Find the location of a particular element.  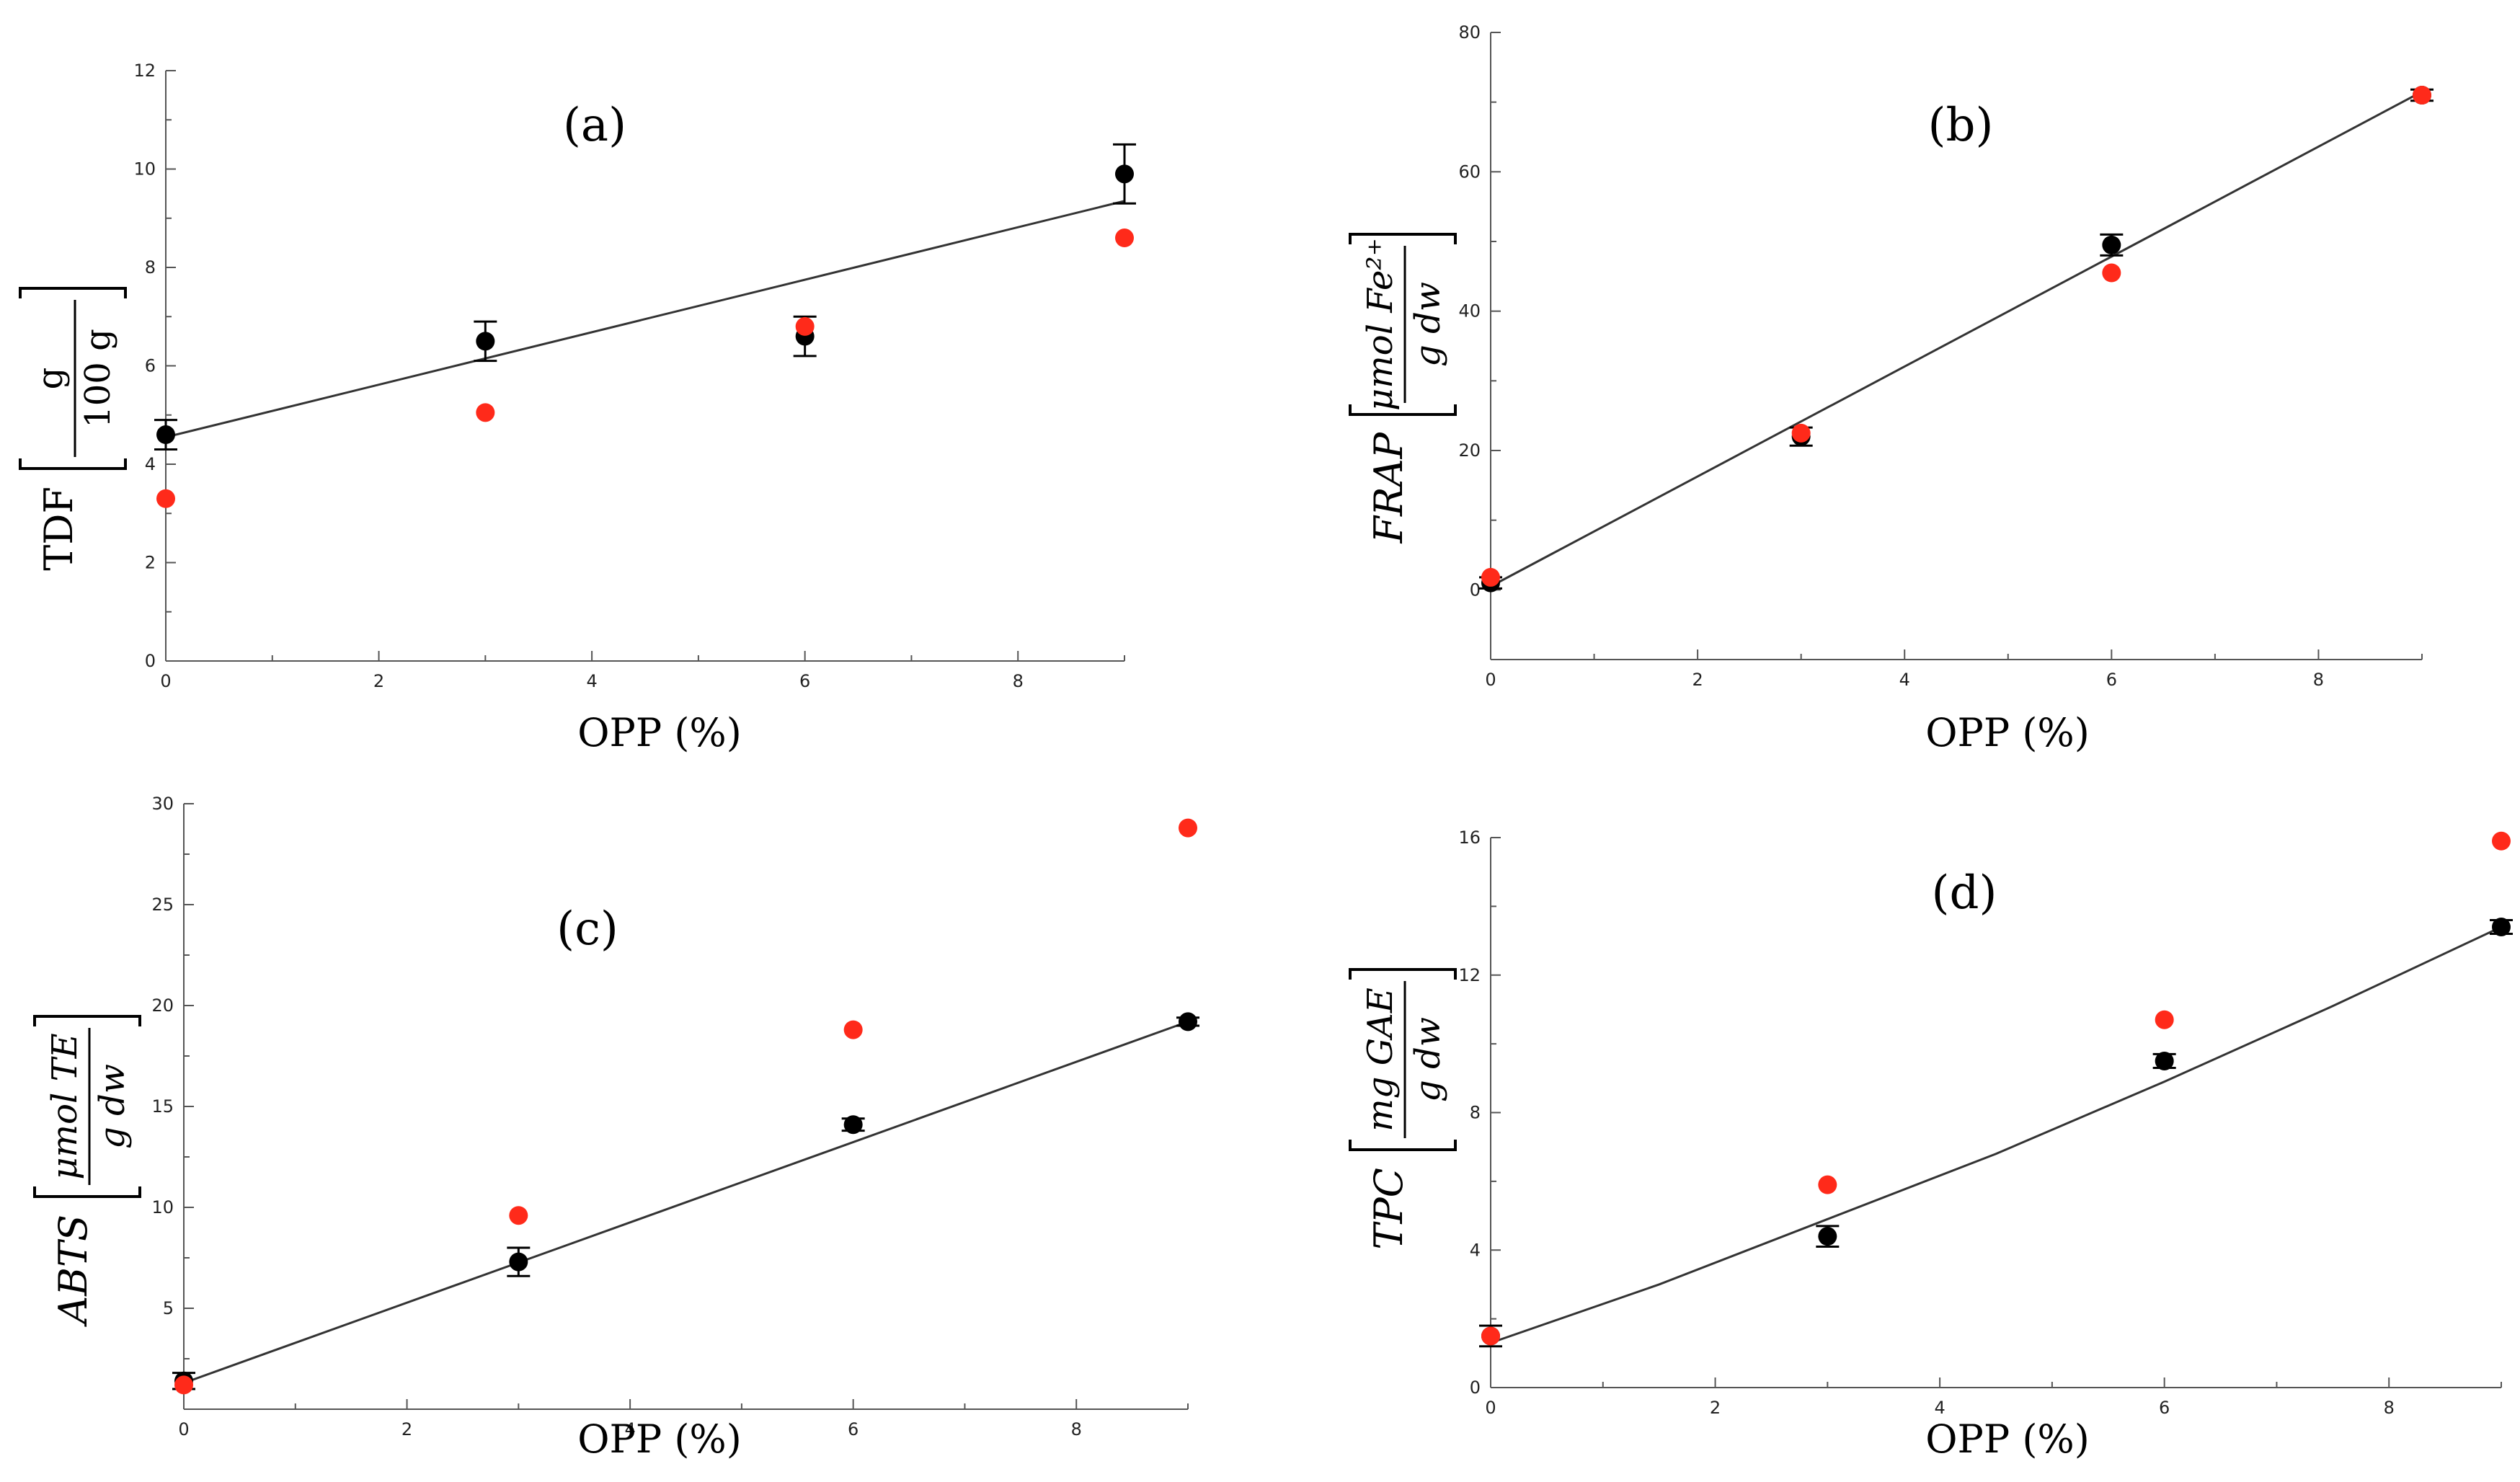

y-label-numerator: g is located at coordinates (50, 379).